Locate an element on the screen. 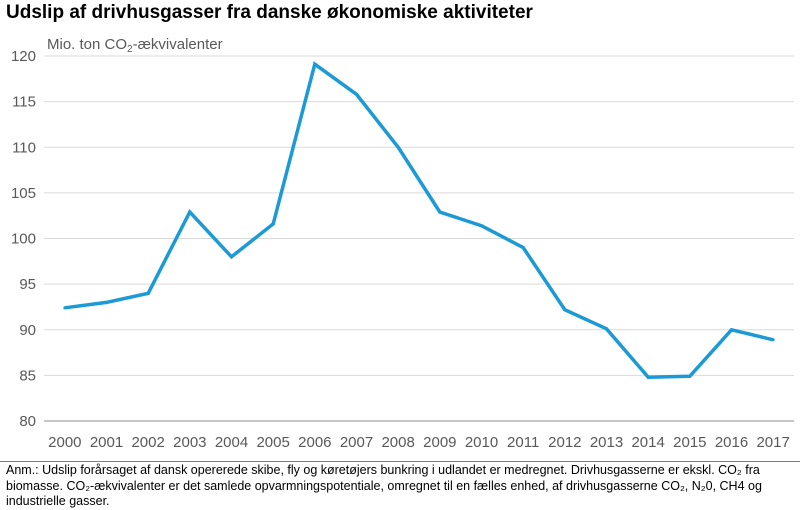 This screenshot has height=510, width=800. x-tick-label: 2009 is located at coordinates (439, 442).